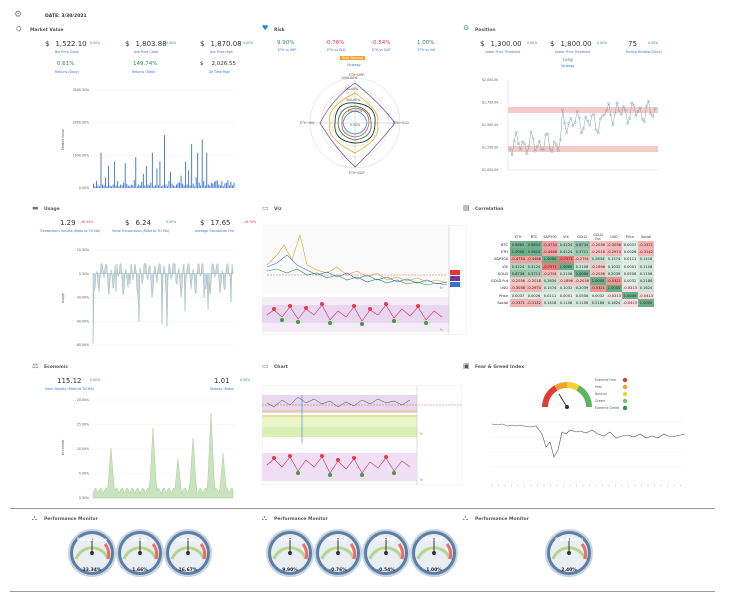 This screenshot has height=604, width=730. Describe the element at coordinates (69, 381) in the screenshot. I see `econ-kpi-1-value: 115.12` at that location.